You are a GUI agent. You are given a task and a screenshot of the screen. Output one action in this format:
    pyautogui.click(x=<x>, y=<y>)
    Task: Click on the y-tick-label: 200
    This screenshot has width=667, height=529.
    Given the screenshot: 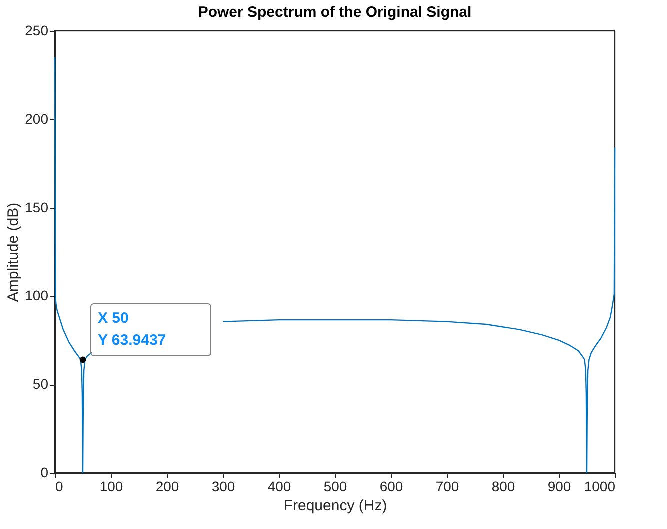 What is the action you would take?
    pyautogui.click(x=37, y=118)
    